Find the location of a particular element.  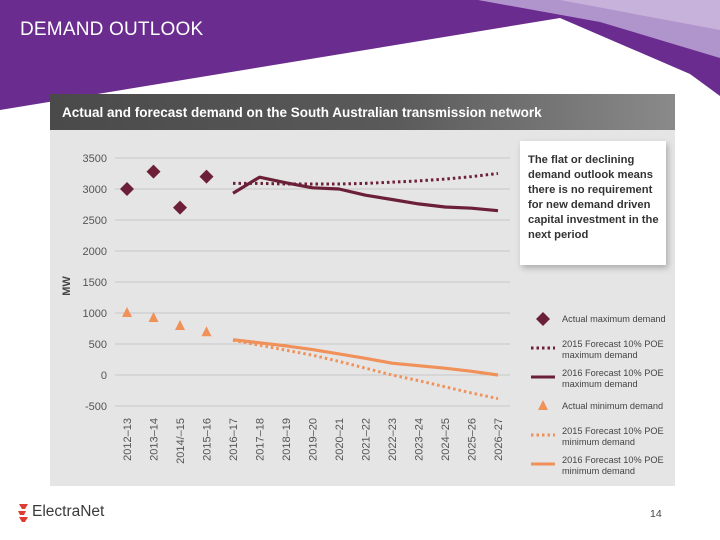

y-tick-label: 3500 is located at coordinates (95, 159).